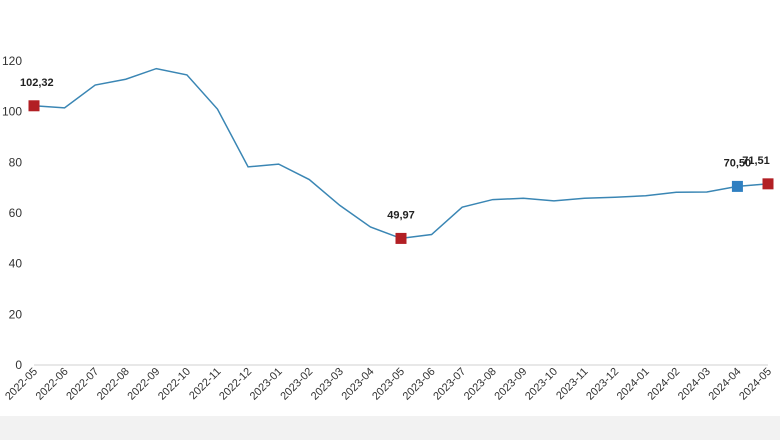  I want to click on y-axis-ticks: 0 20 40 60 80 100 120, so click(12, 213).